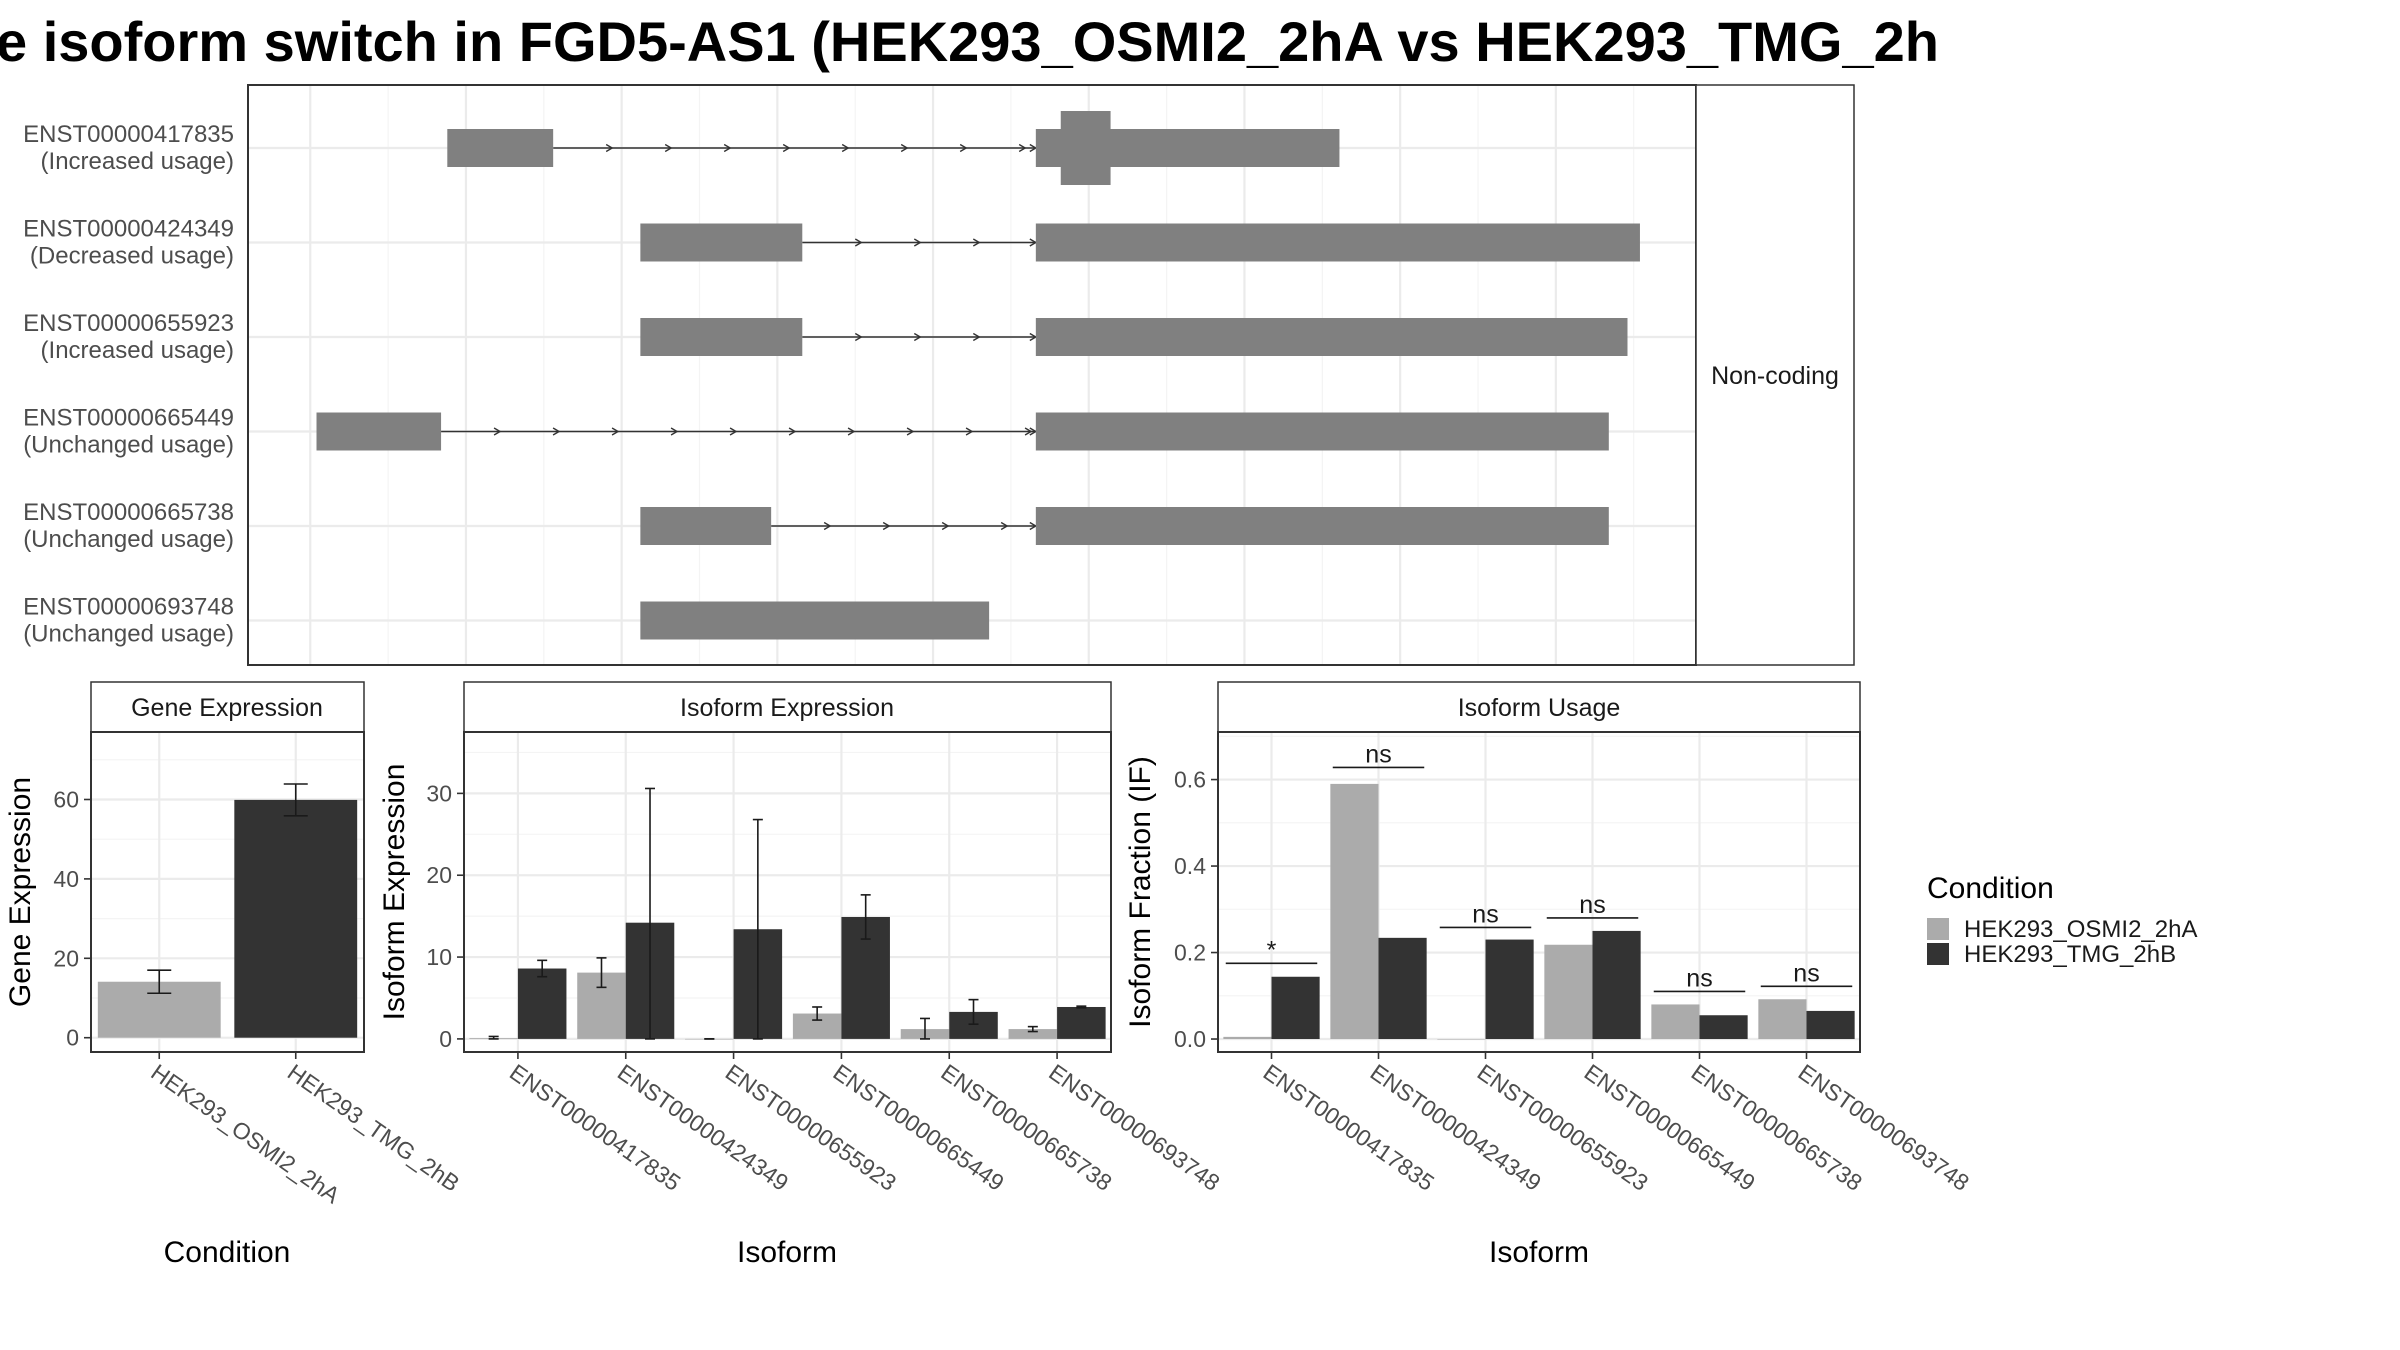 This screenshot has height=1350, width=2400. What do you see at coordinates (893, 148) in the screenshot?
I see `transcript-ENST00000417835` at bounding box center [893, 148].